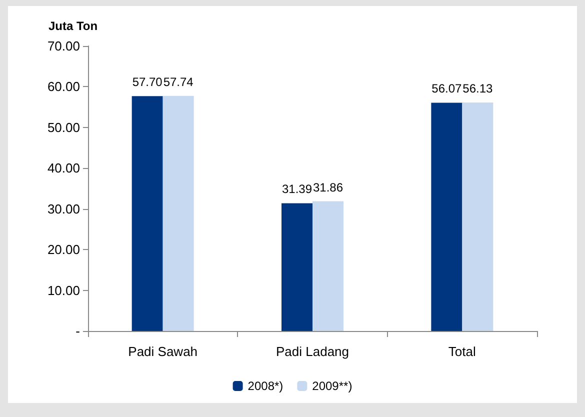 The image size is (585, 417). What do you see at coordinates (63, 46) in the screenshot?
I see `y-tick-label: 70.00` at bounding box center [63, 46].